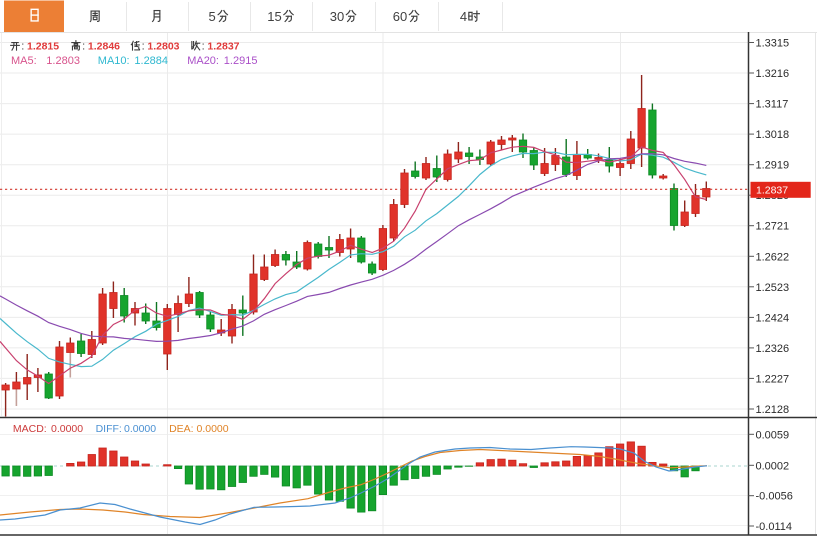  I want to click on svg-text: 0.0059, so click(773, 435).